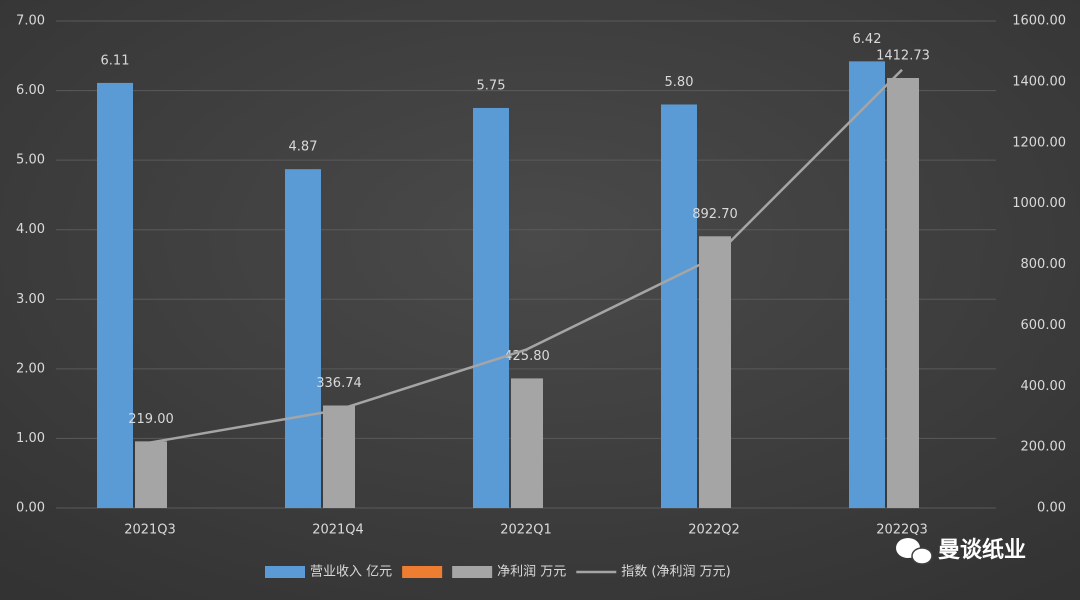 The image size is (1080, 600). What do you see at coordinates (30, 90) in the screenshot?
I see `y-tick-label: 6.00` at bounding box center [30, 90].